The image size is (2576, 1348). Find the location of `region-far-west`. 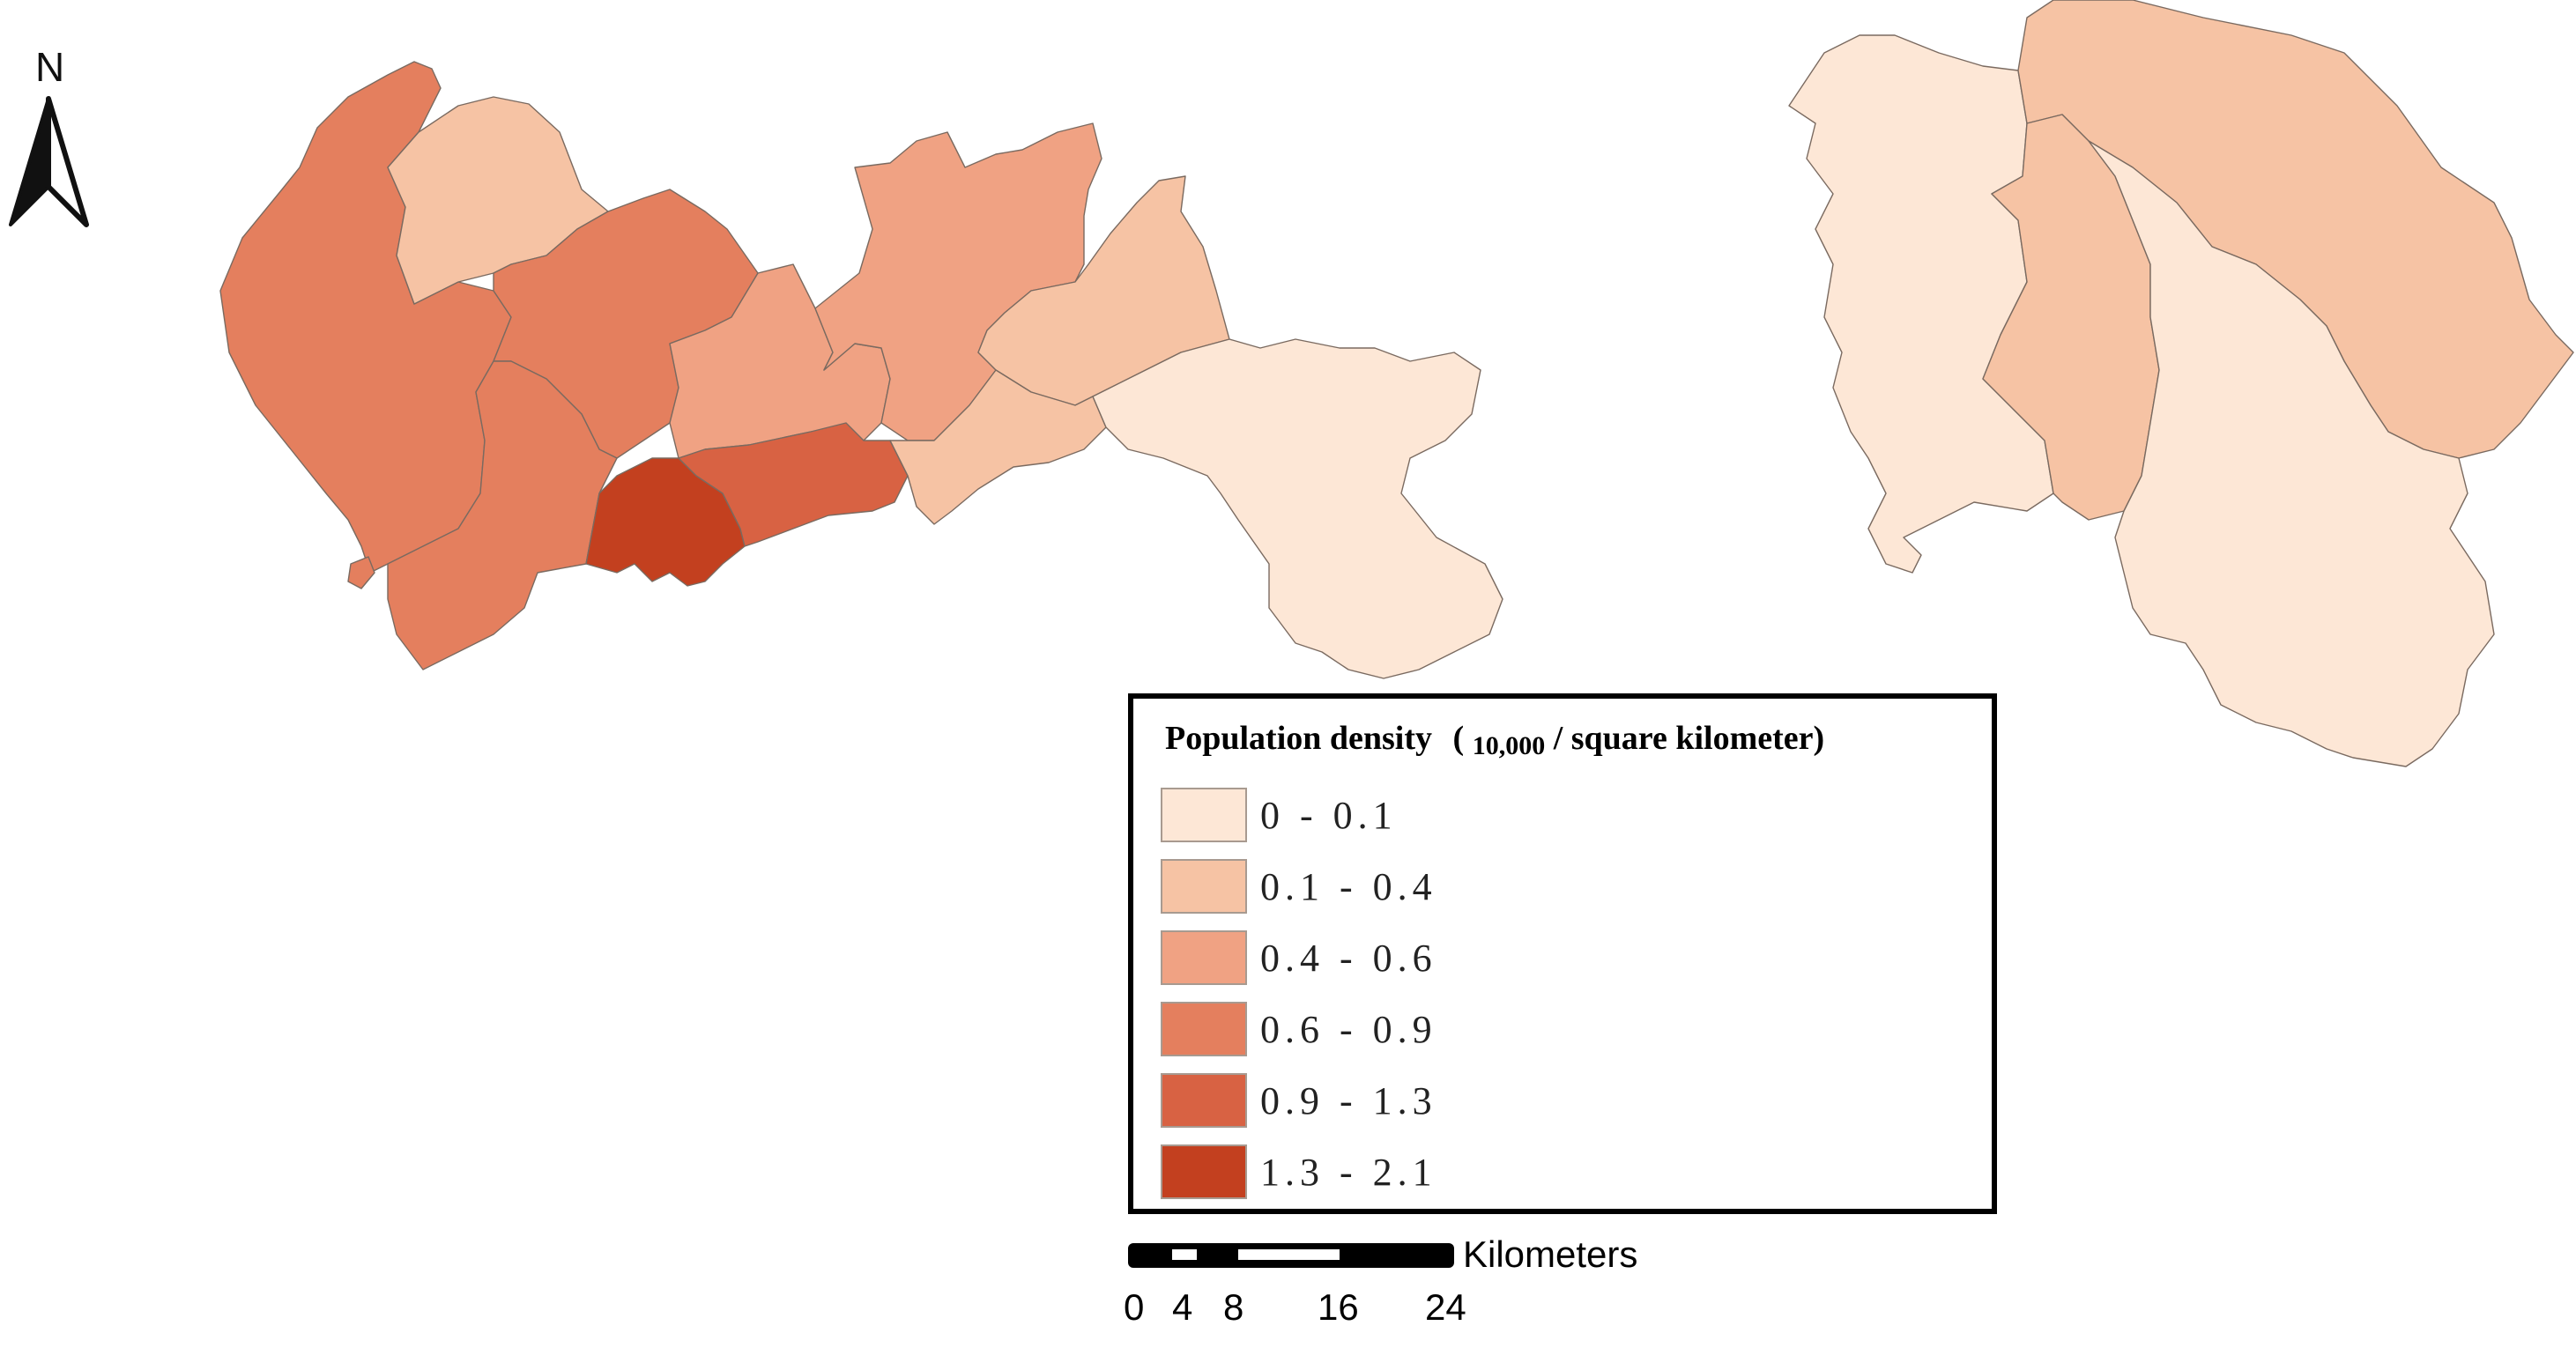

region-far-west is located at coordinates (1921, 304).